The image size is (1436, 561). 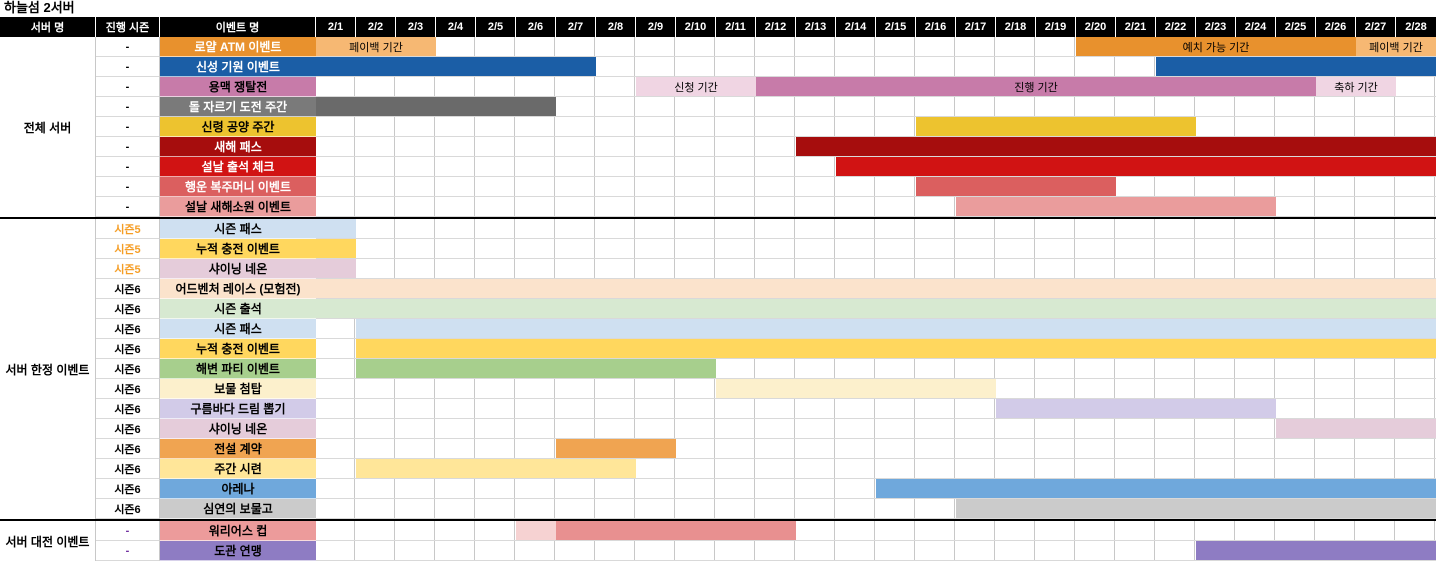 What do you see at coordinates (238, 289) in the screenshot?
I see `event-label-cell: 어드벤처 레이스 (모험전)` at bounding box center [238, 289].